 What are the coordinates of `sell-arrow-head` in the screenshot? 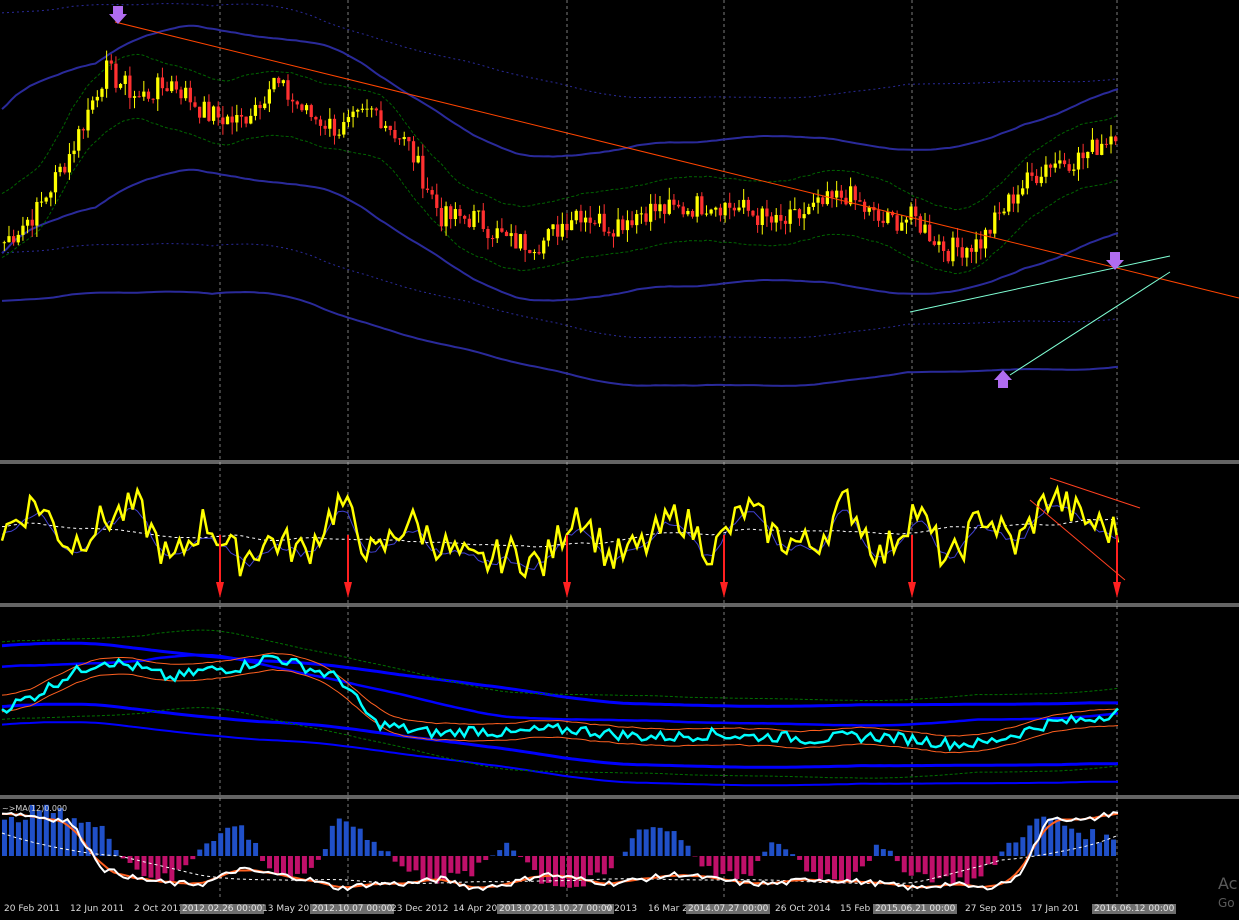 It's located at (1117, 590).